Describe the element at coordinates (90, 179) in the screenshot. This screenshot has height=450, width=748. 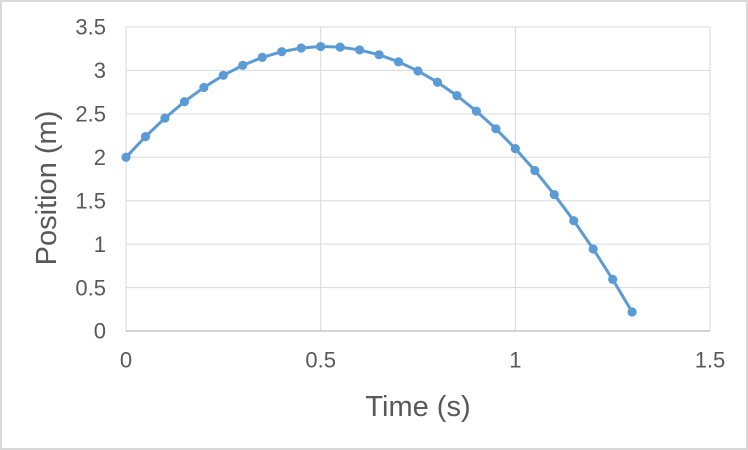
I see `y-tick-labels: 0 0.5 1 1.5 2 2.5 3 3.5` at that location.